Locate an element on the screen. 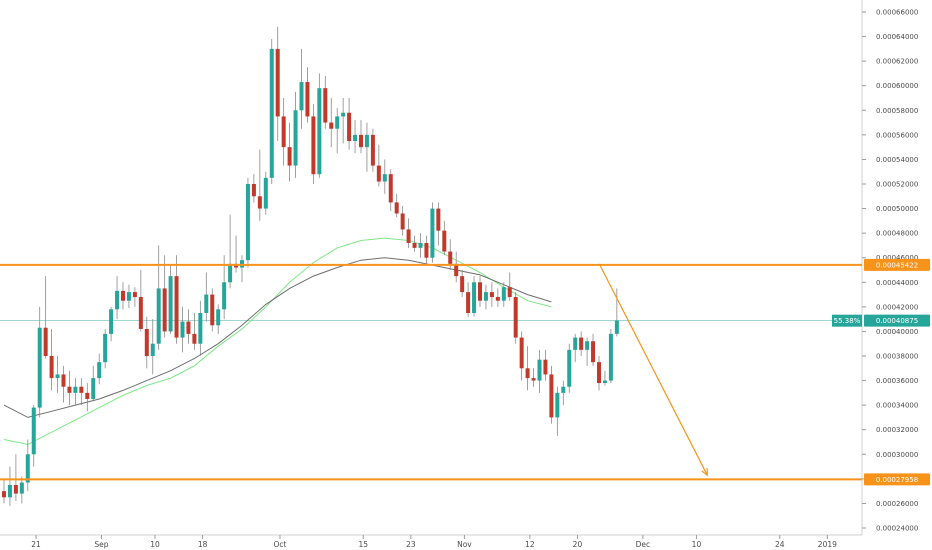 This screenshot has height=550, width=932. projection-arrow is located at coordinates (653, 369).